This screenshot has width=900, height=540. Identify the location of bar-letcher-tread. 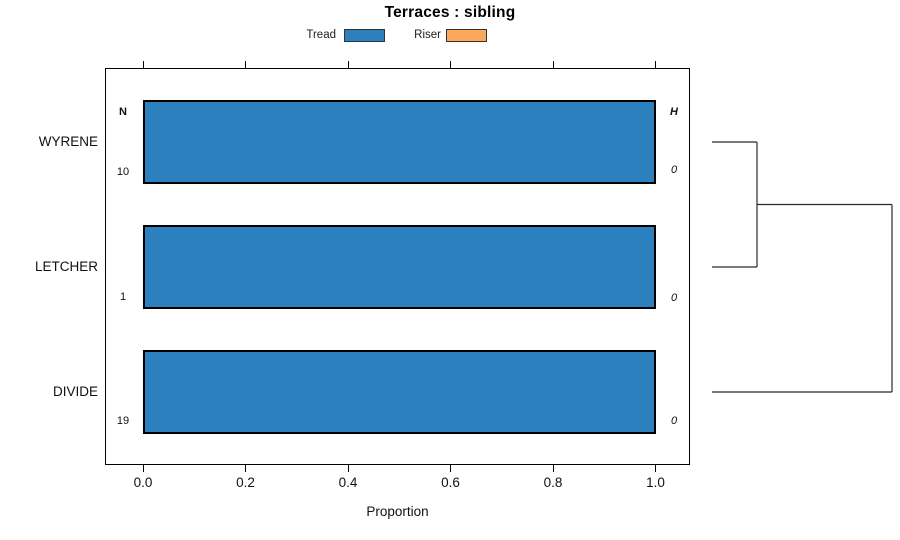
(399, 267).